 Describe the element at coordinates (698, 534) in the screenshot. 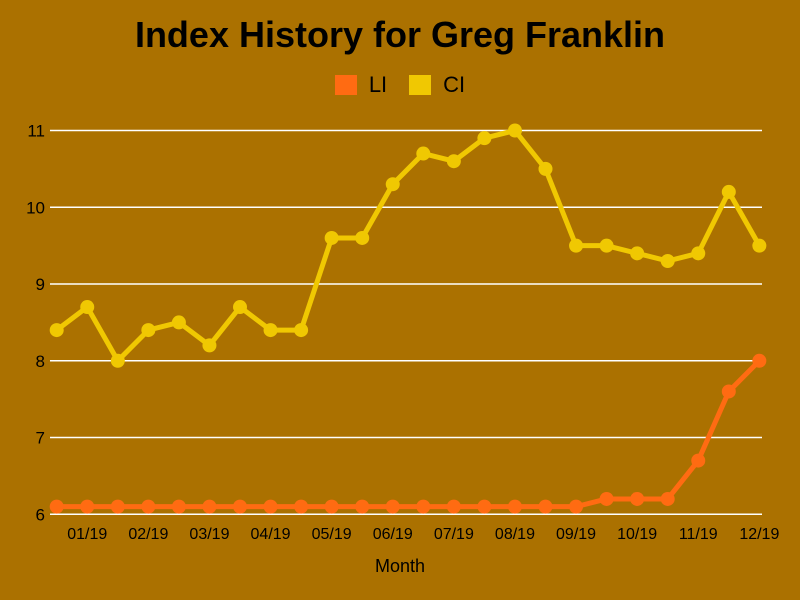

I see `x-tick-label: 11/19` at that location.